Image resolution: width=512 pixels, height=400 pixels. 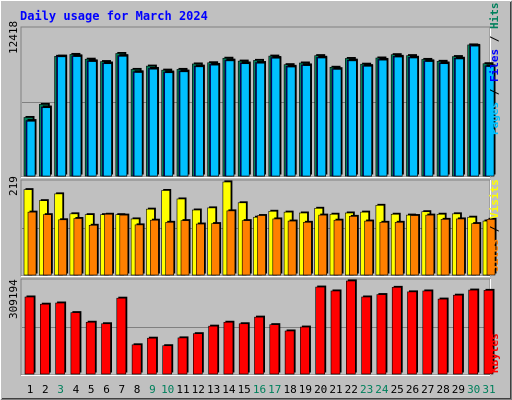 What do you see at coordinates (458, 389) in the screenshot?
I see `day-label: 29` at bounding box center [458, 389].